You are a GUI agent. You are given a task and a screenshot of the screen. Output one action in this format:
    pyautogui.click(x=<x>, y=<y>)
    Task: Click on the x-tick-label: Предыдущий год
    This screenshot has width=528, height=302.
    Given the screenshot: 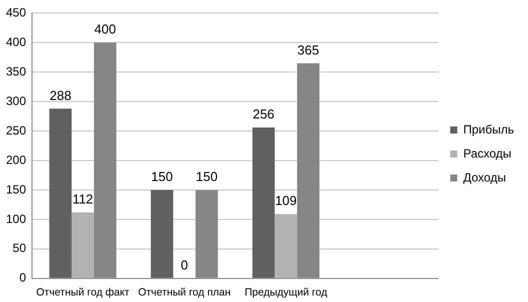 What is the action you would take?
    pyautogui.click(x=286, y=292)
    